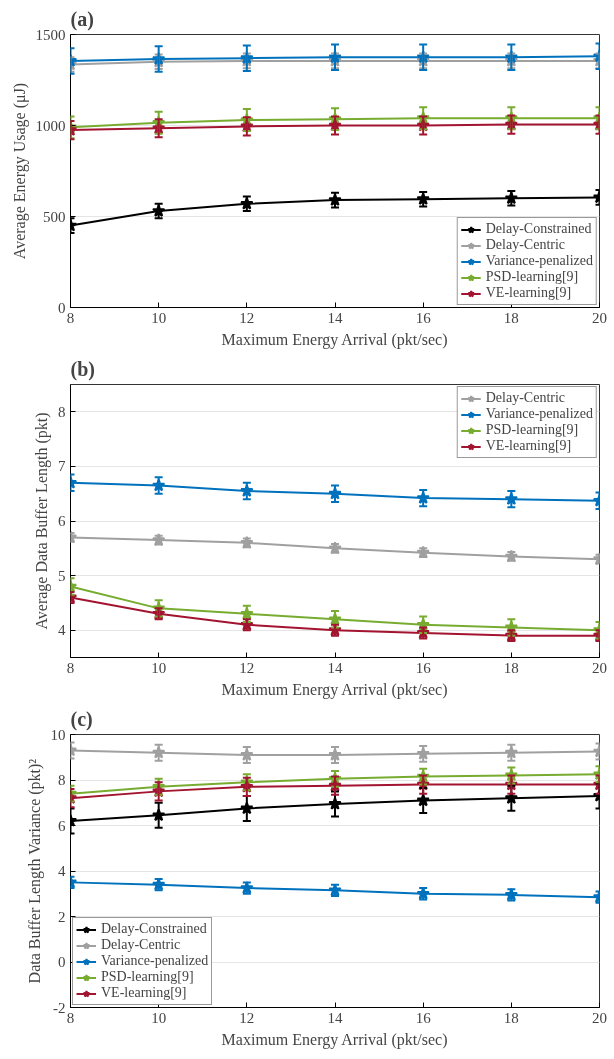  What do you see at coordinates (82, 19) in the screenshot?
I see `chart-title: (a)` at bounding box center [82, 19].